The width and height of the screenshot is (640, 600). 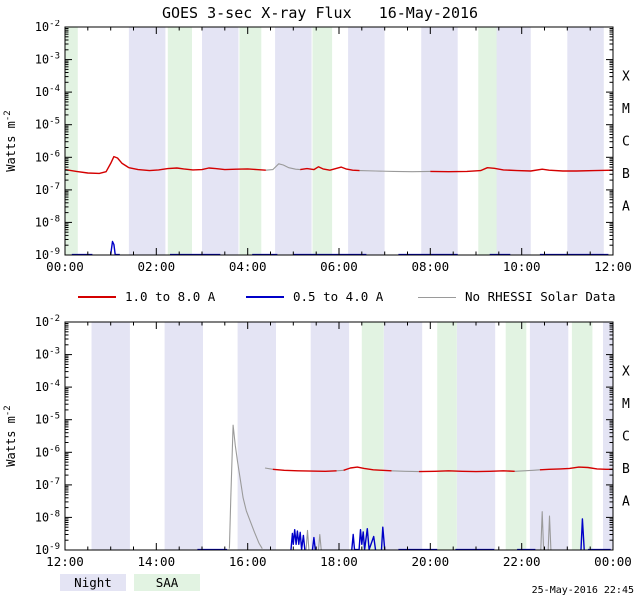 I want to click on x-tick-label: 20:00, so click(x=430, y=561).